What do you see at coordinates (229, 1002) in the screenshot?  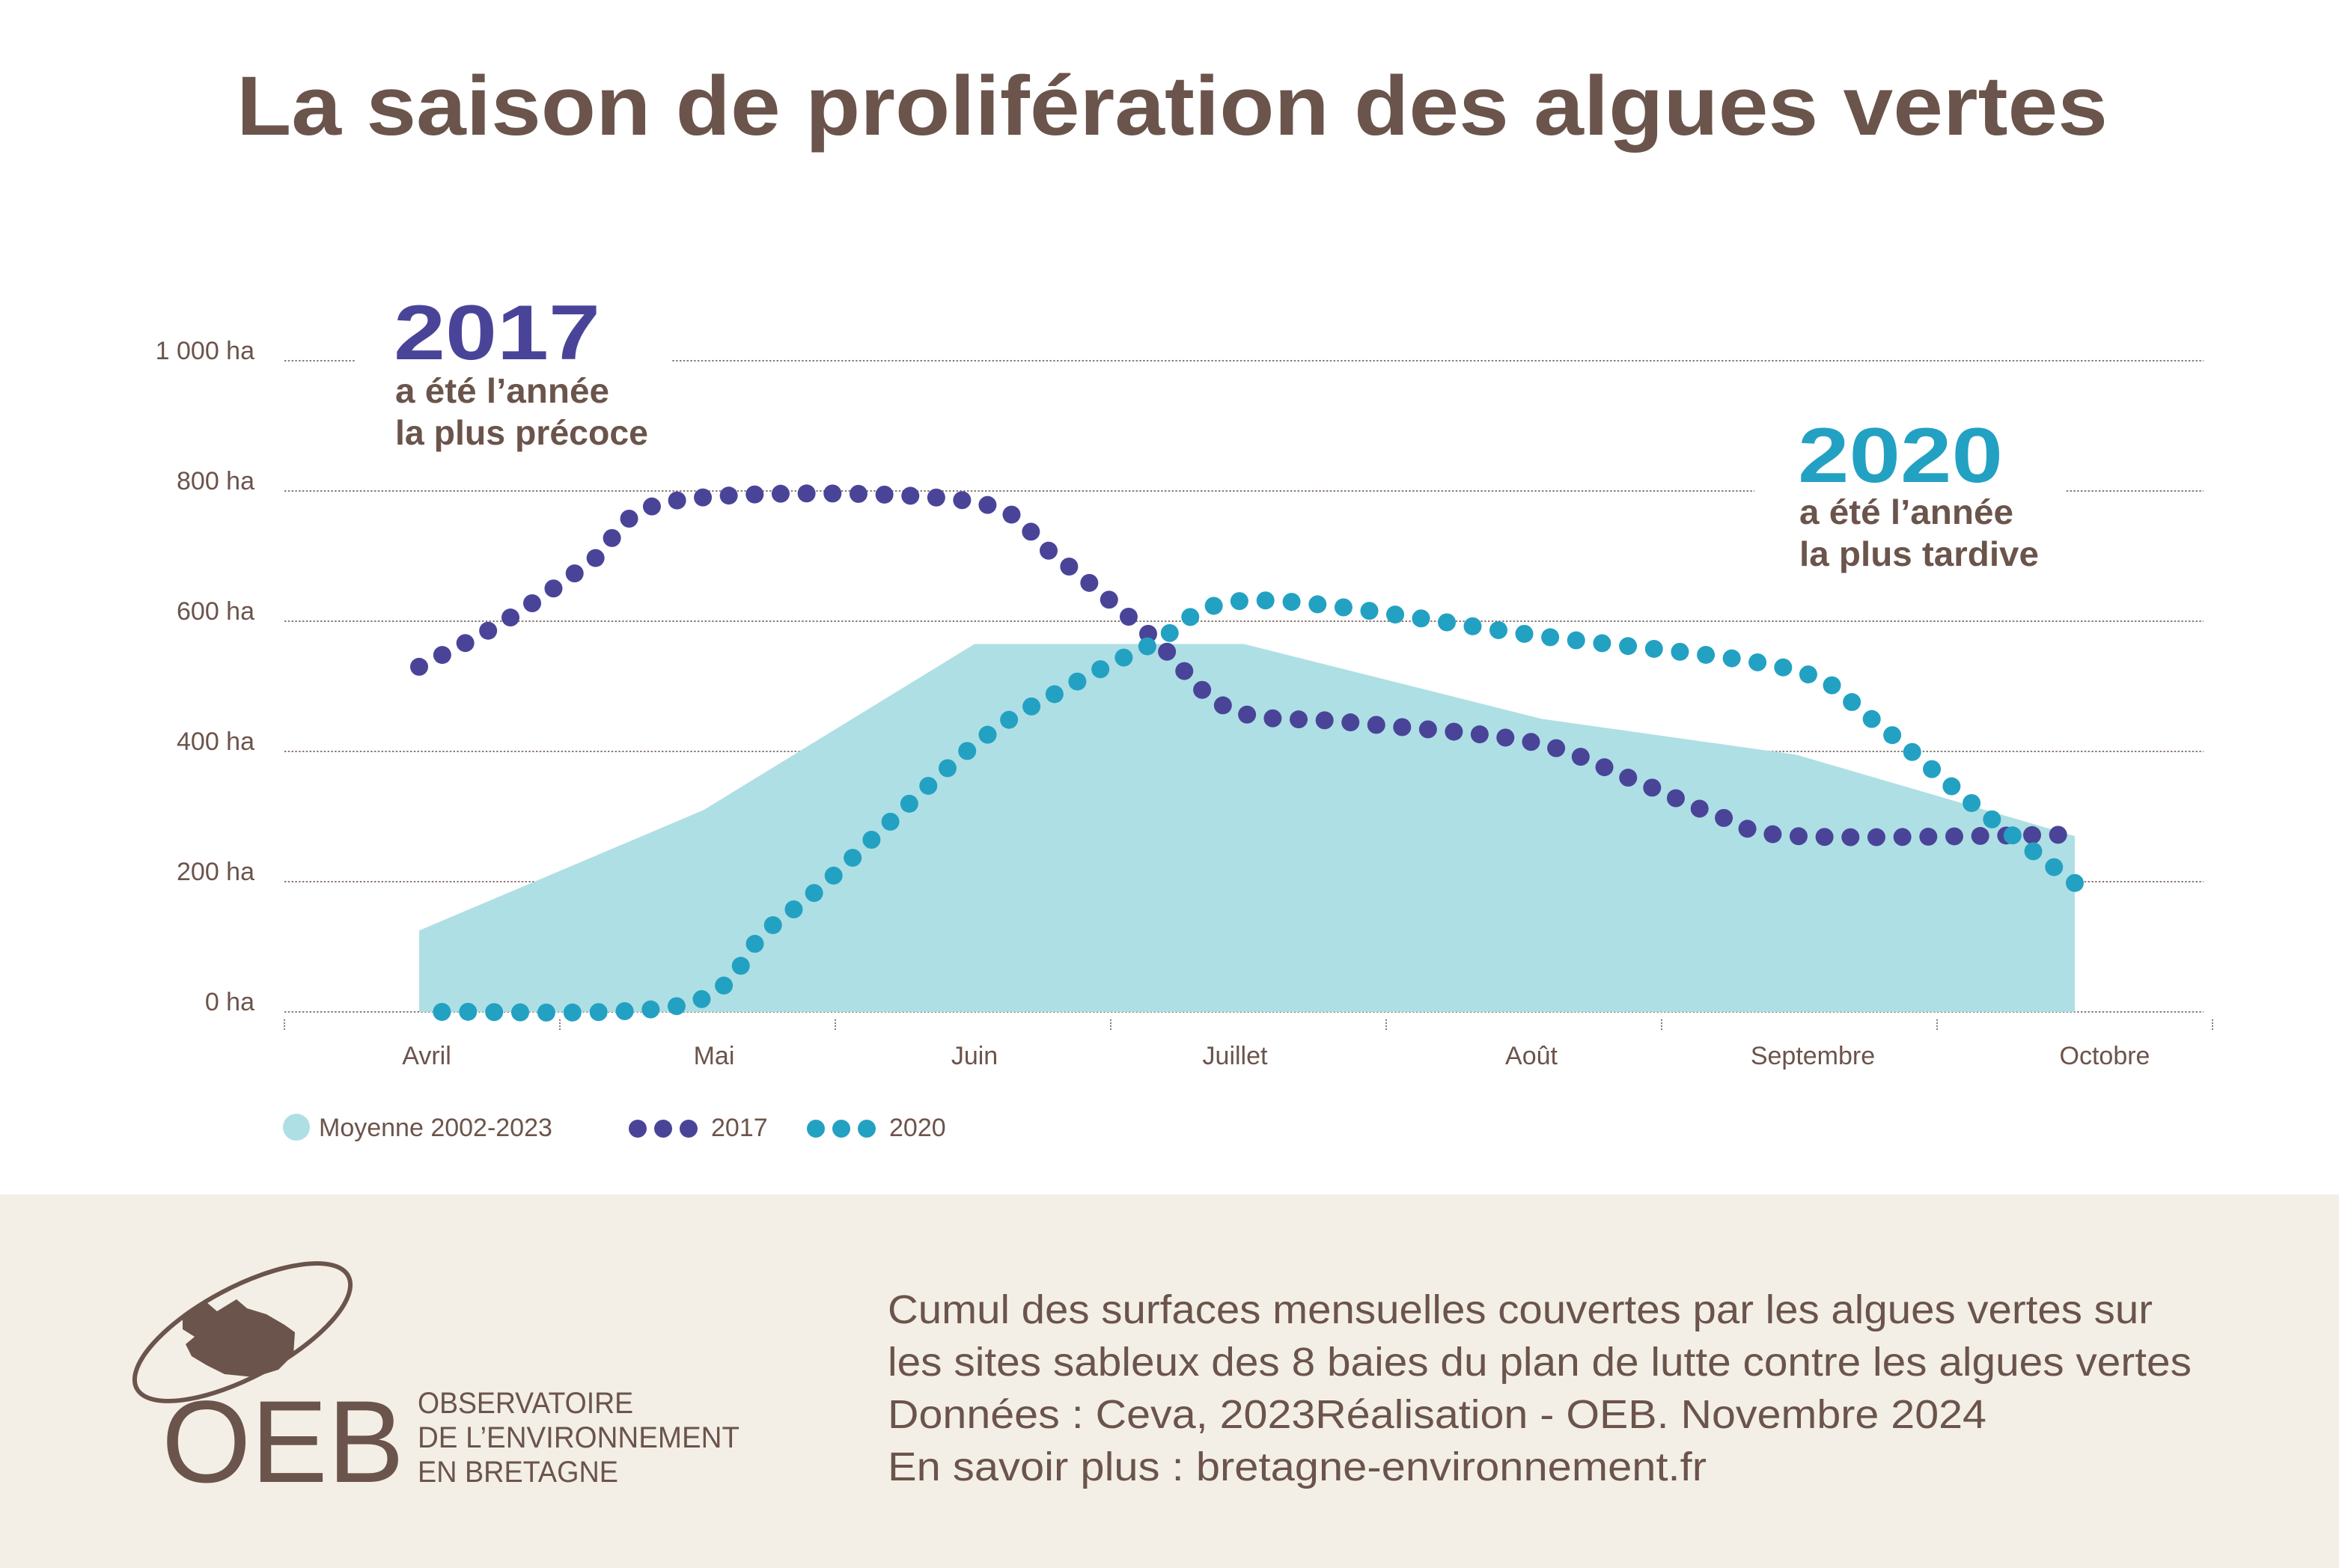 I see `y-tick-label: 0 ha` at bounding box center [229, 1002].